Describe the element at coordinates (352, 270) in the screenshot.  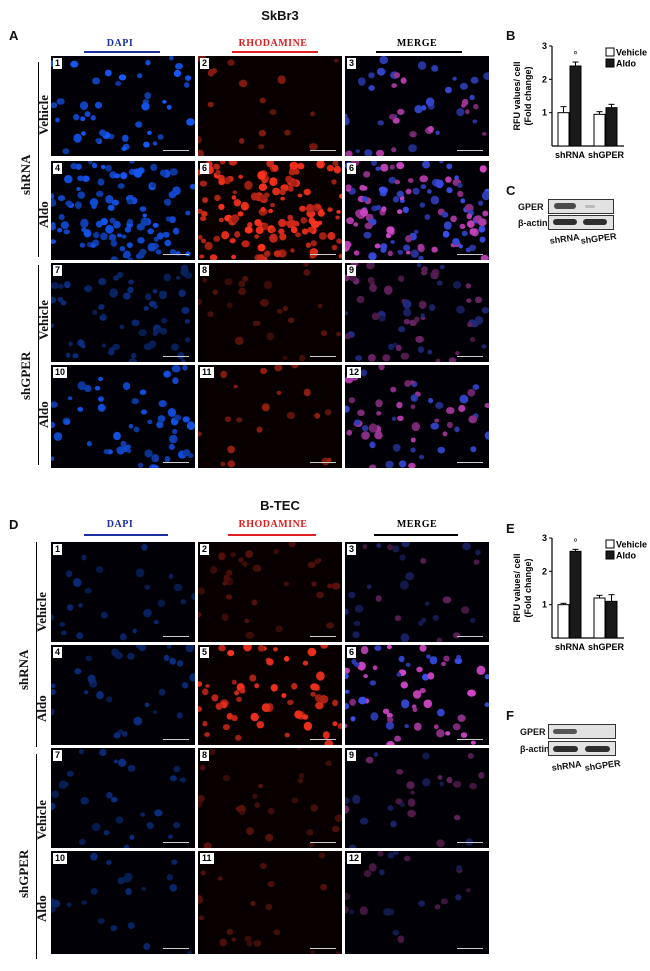
I see `panel-number: 9` at that location.